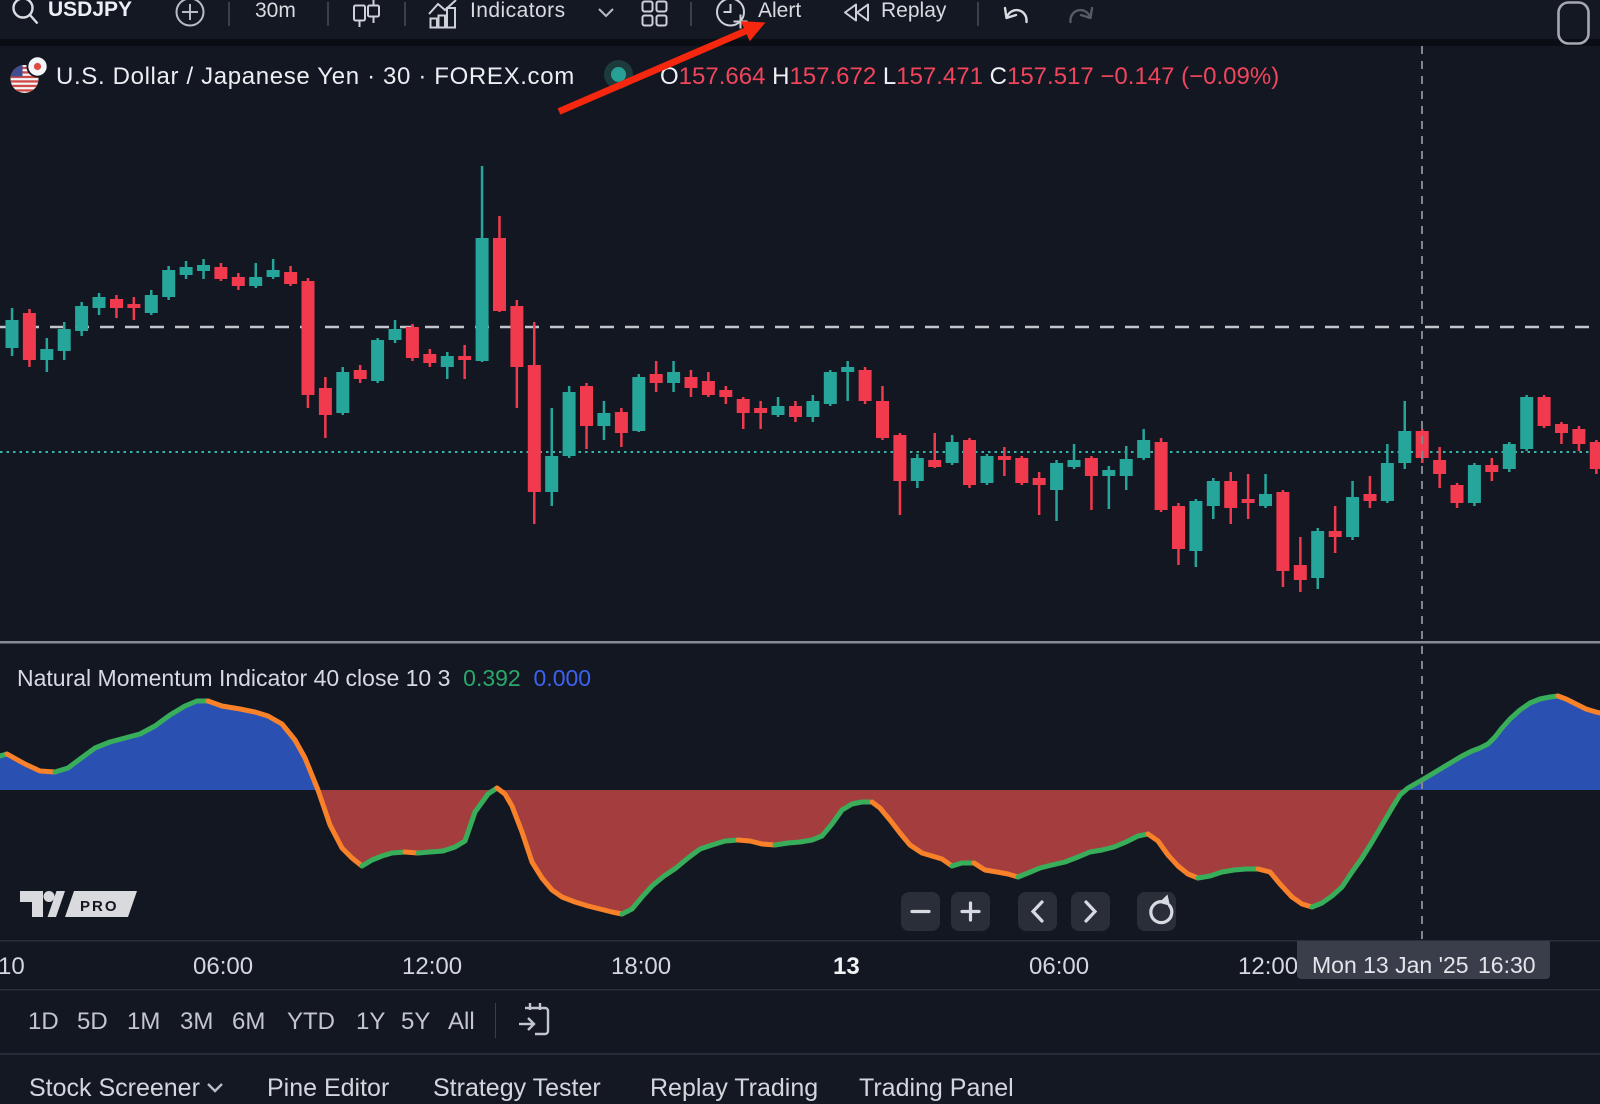 Image resolution: width=1600 pixels, height=1104 pixels. What do you see at coordinates (99, 906) in the screenshot?
I see `svg-text: PRO` at bounding box center [99, 906].